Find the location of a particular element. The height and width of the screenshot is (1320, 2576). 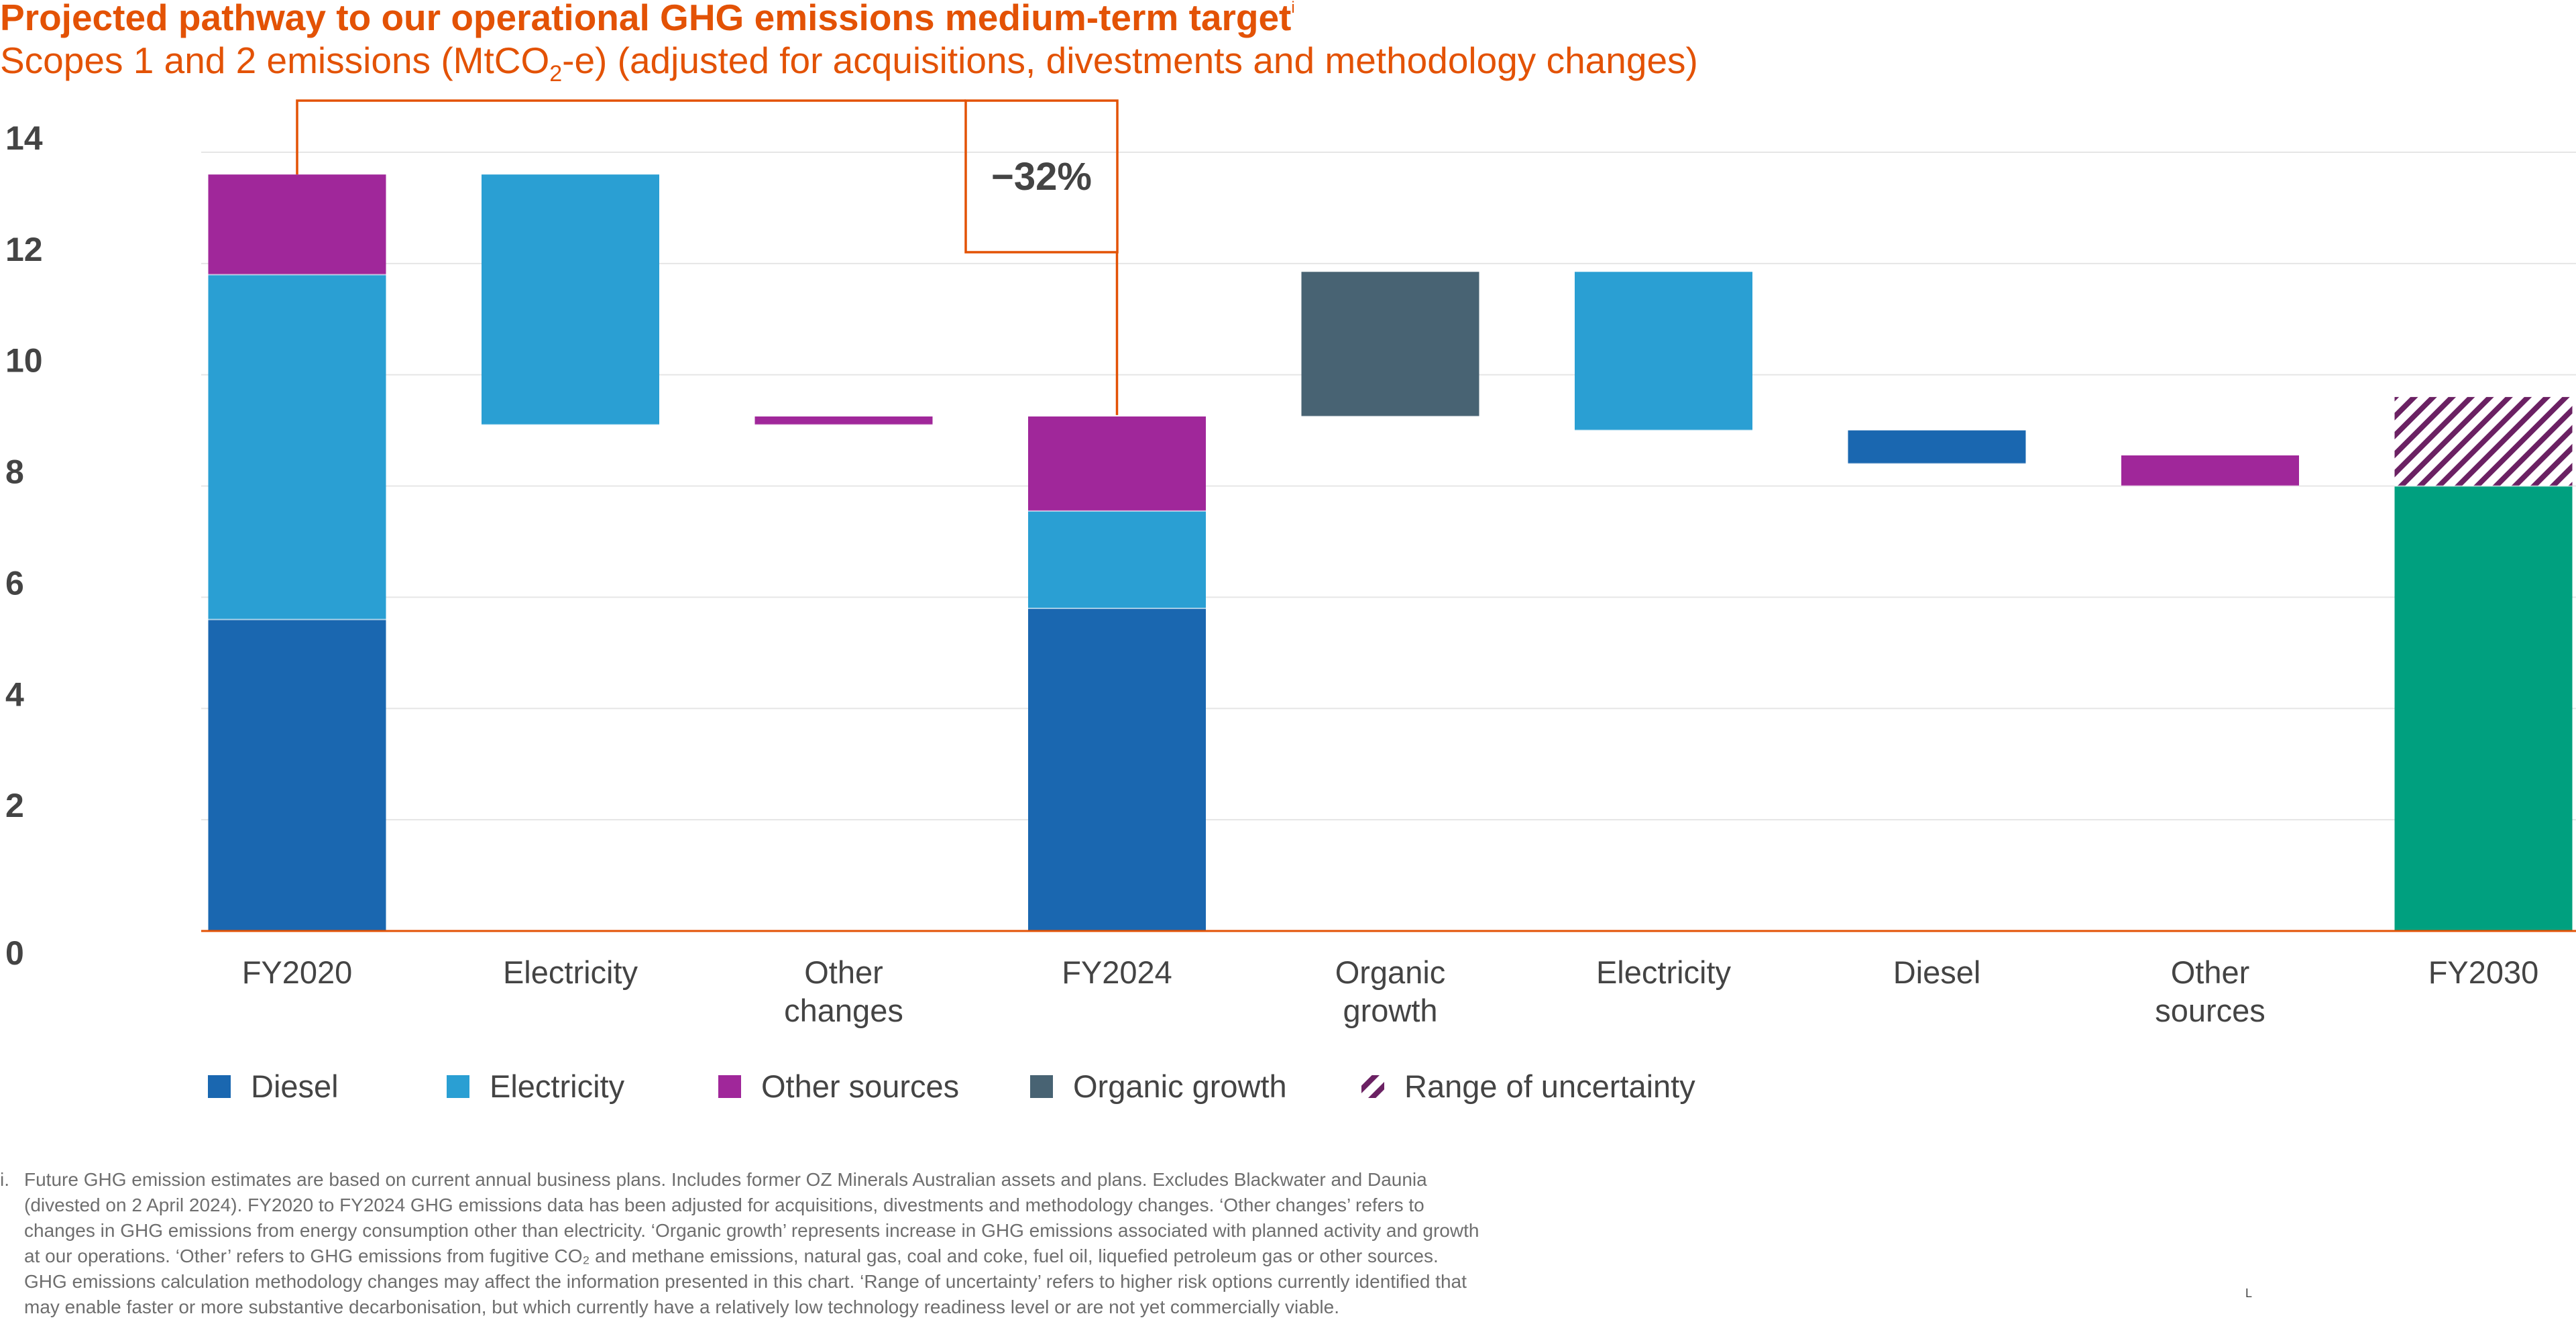

x-tick-label: Organic is located at coordinates (1390, 972).